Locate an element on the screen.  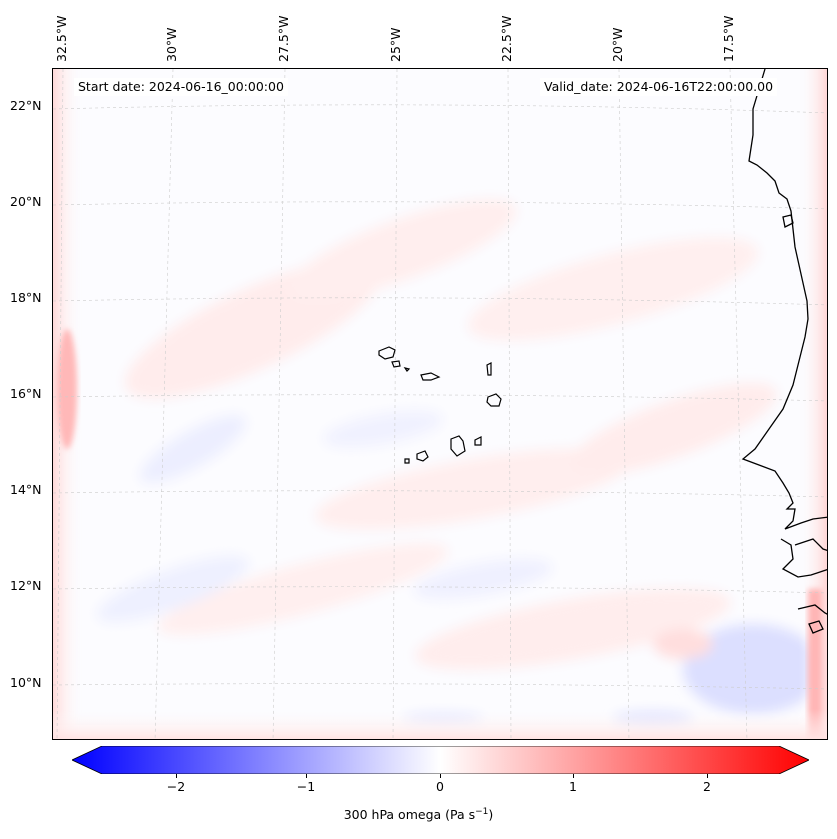
lon-label-17-5w: 17.5°W is located at coordinates (728, 38).